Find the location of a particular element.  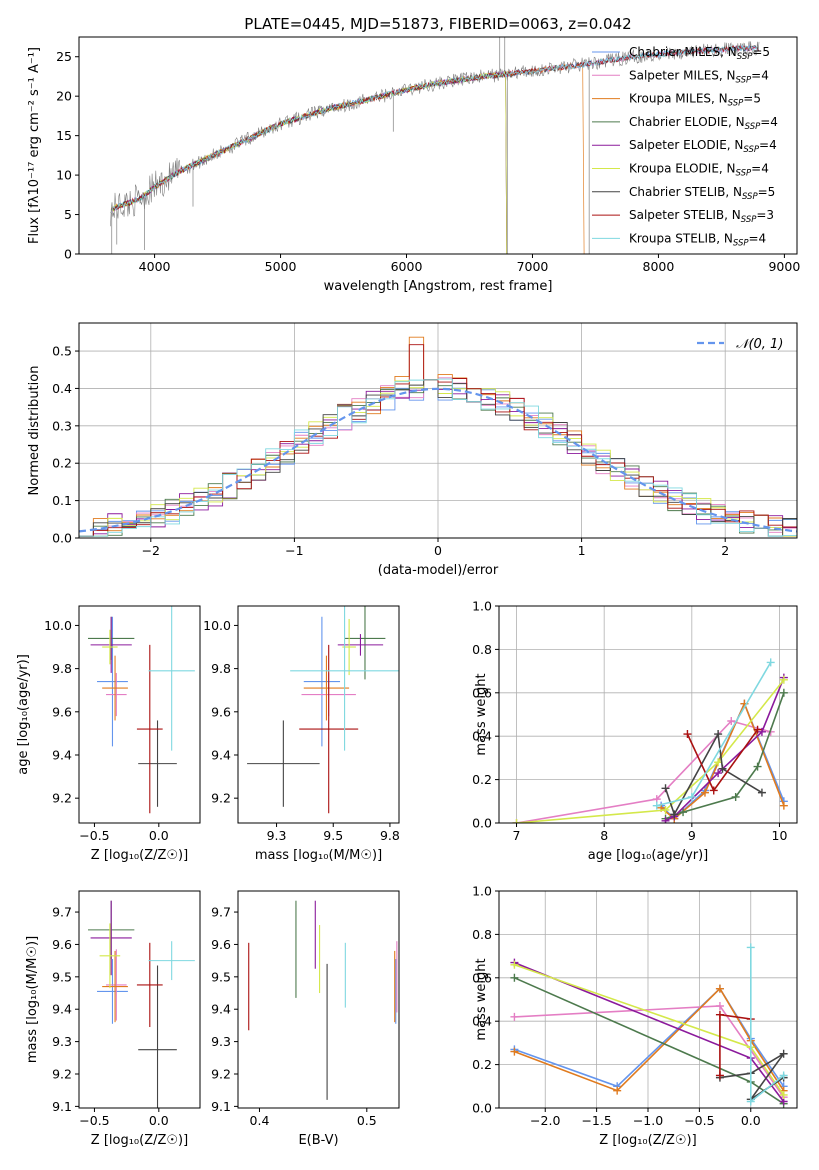

x-axis-label: (data-model)/error is located at coordinates (438, 570).